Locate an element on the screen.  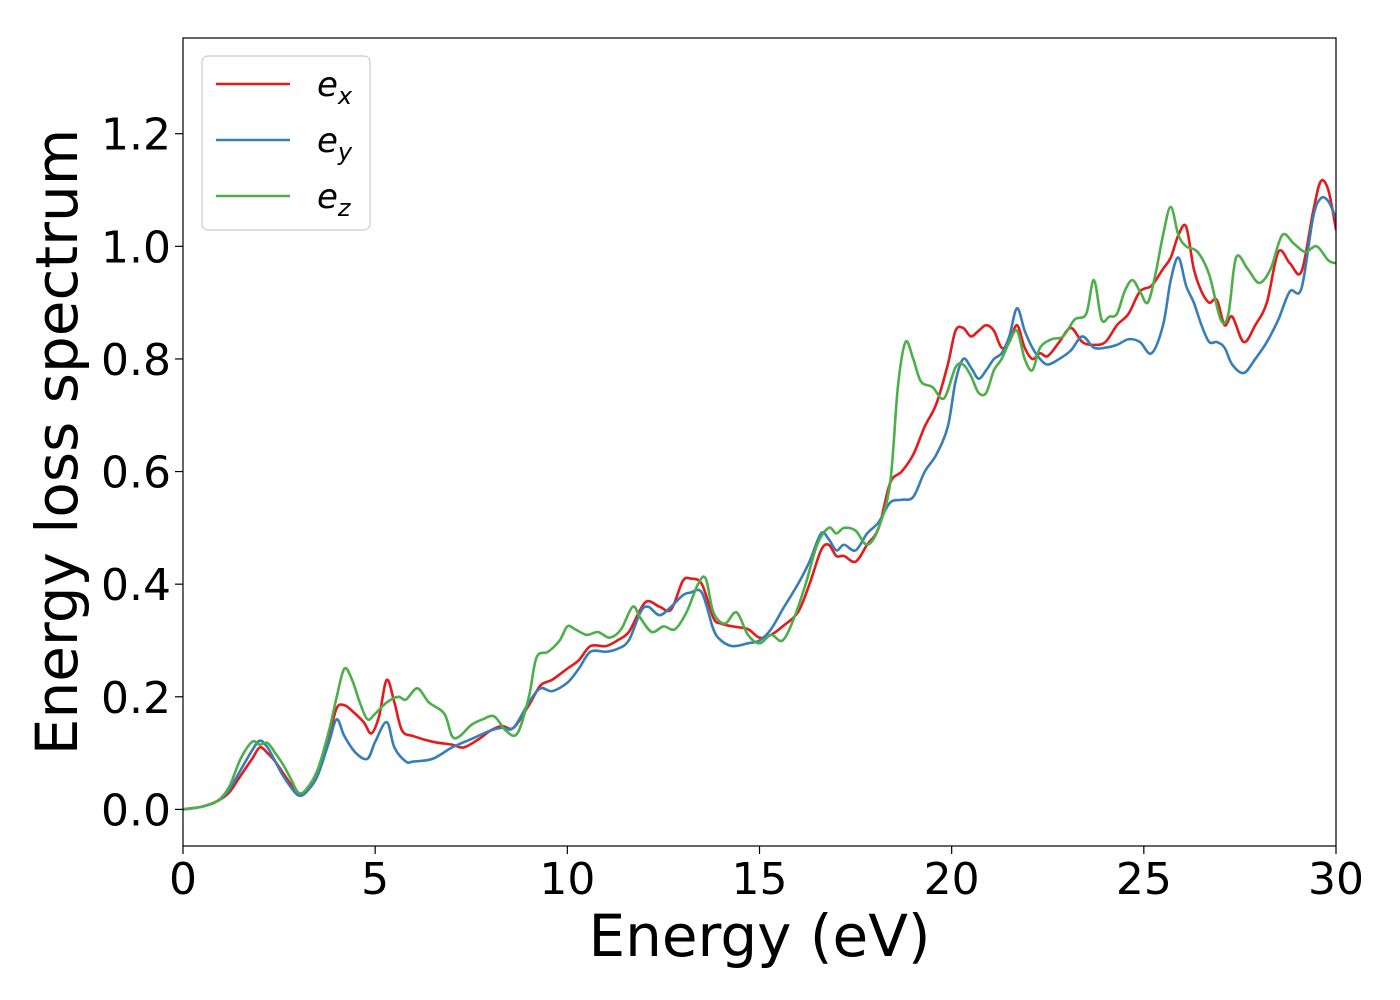
y-tick-label: 1.0 is located at coordinates (136, 247).